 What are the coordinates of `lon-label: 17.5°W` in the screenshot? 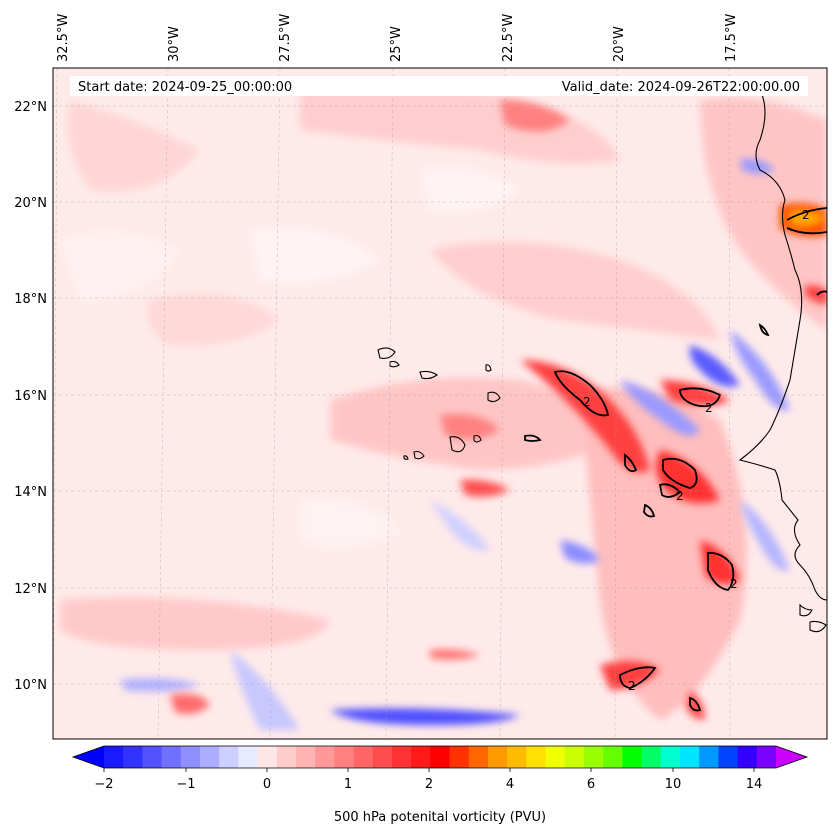 It's located at (731, 38).